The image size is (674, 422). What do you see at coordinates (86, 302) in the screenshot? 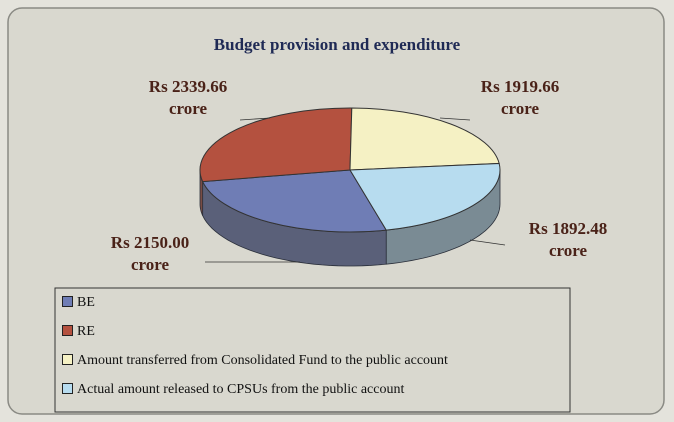
I see `legend-label: BE` at bounding box center [86, 302].